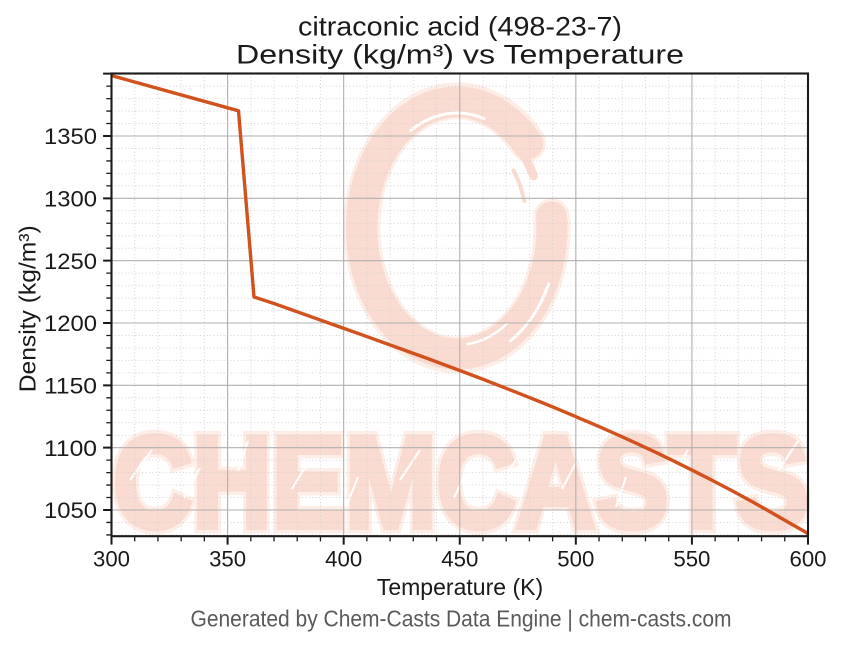 This screenshot has width=843, height=649. Describe the element at coordinates (575, 559) in the screenshot. I see `svg-text: 500` at that location.